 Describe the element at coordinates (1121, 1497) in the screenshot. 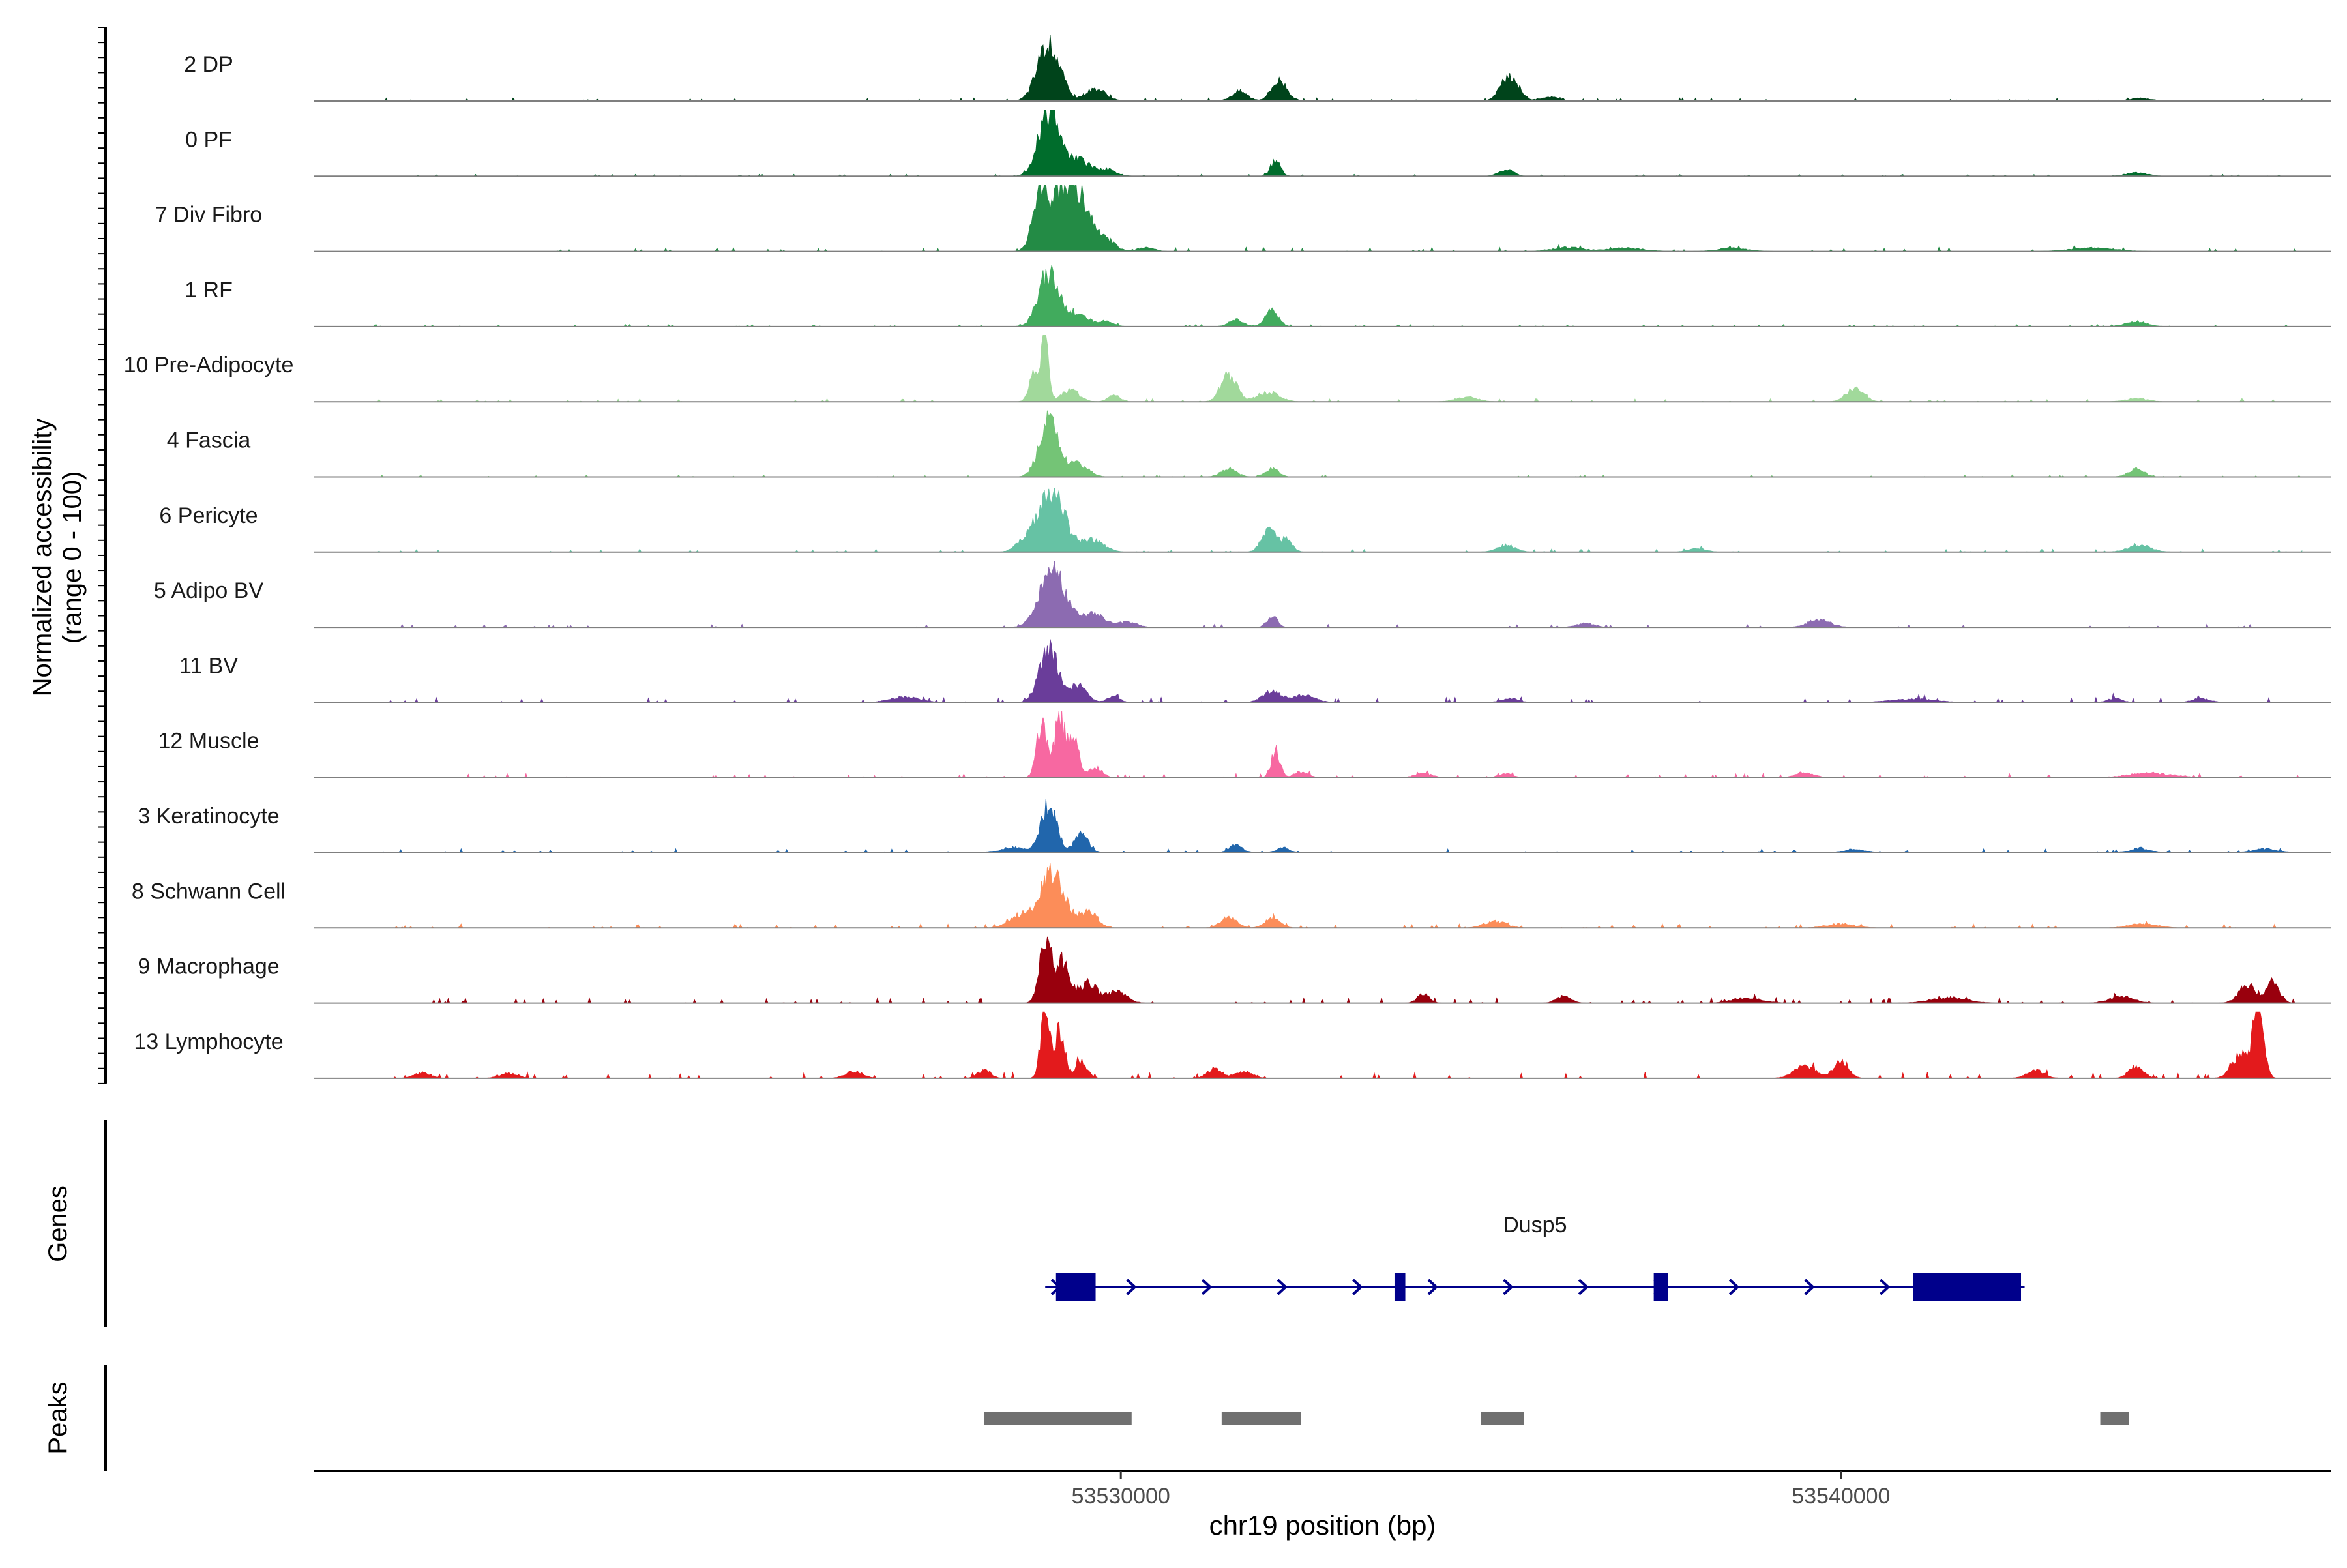

I see `x-tick-label: 53530000` at that location.